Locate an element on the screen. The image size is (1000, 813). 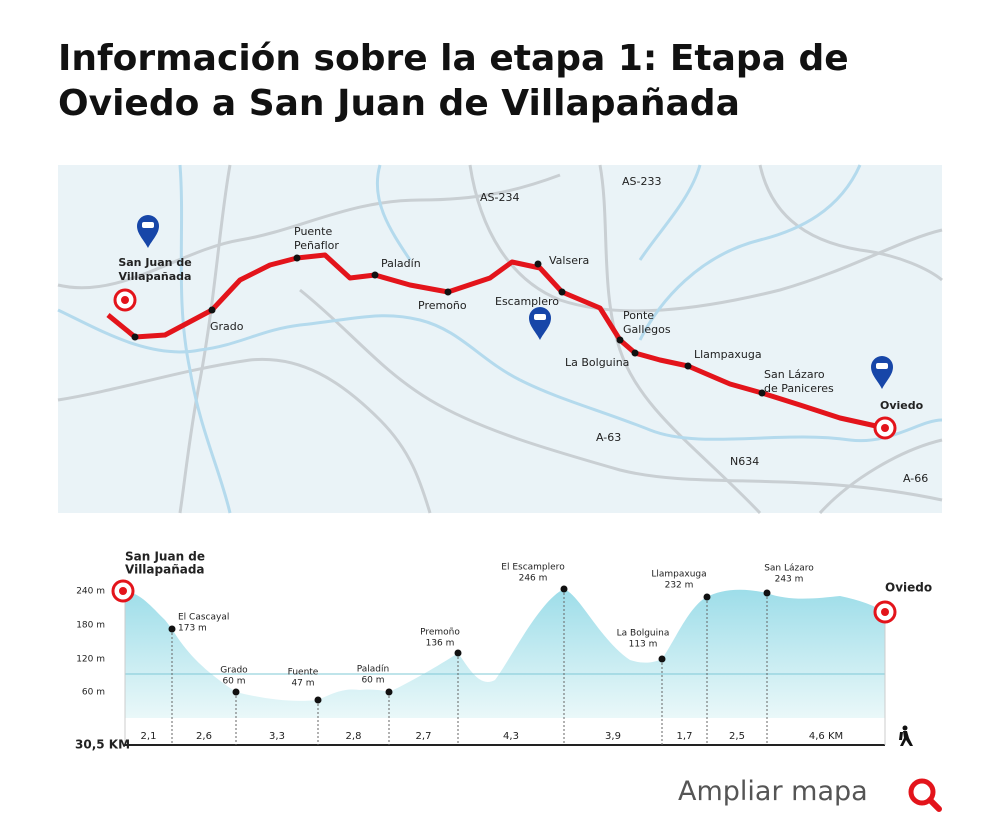
point-elevation: 173 m is located at coordinates (192, 629).